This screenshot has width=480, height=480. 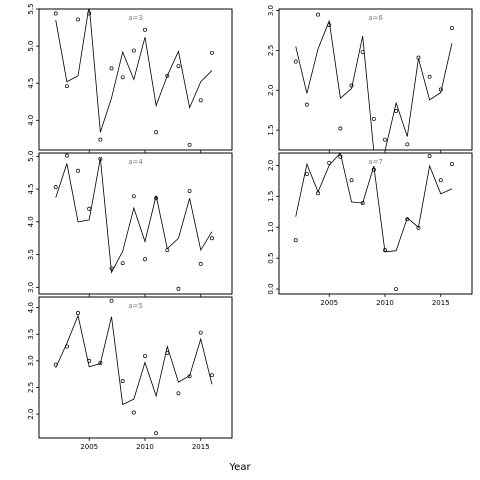 I want to click on series-line-a4, so click(x=134, y=216).